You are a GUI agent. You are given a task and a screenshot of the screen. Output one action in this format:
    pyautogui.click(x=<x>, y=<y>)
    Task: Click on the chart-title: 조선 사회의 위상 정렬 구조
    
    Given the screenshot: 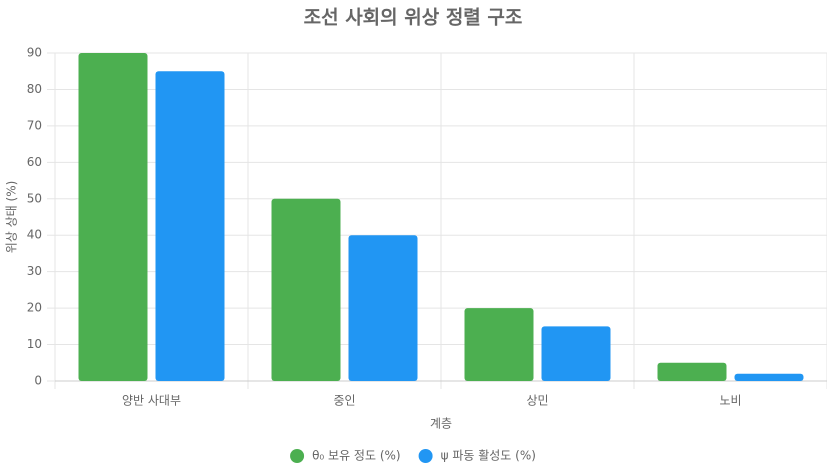 What is the action you would take?
    pyautogui.click(x=413, y=18)
    